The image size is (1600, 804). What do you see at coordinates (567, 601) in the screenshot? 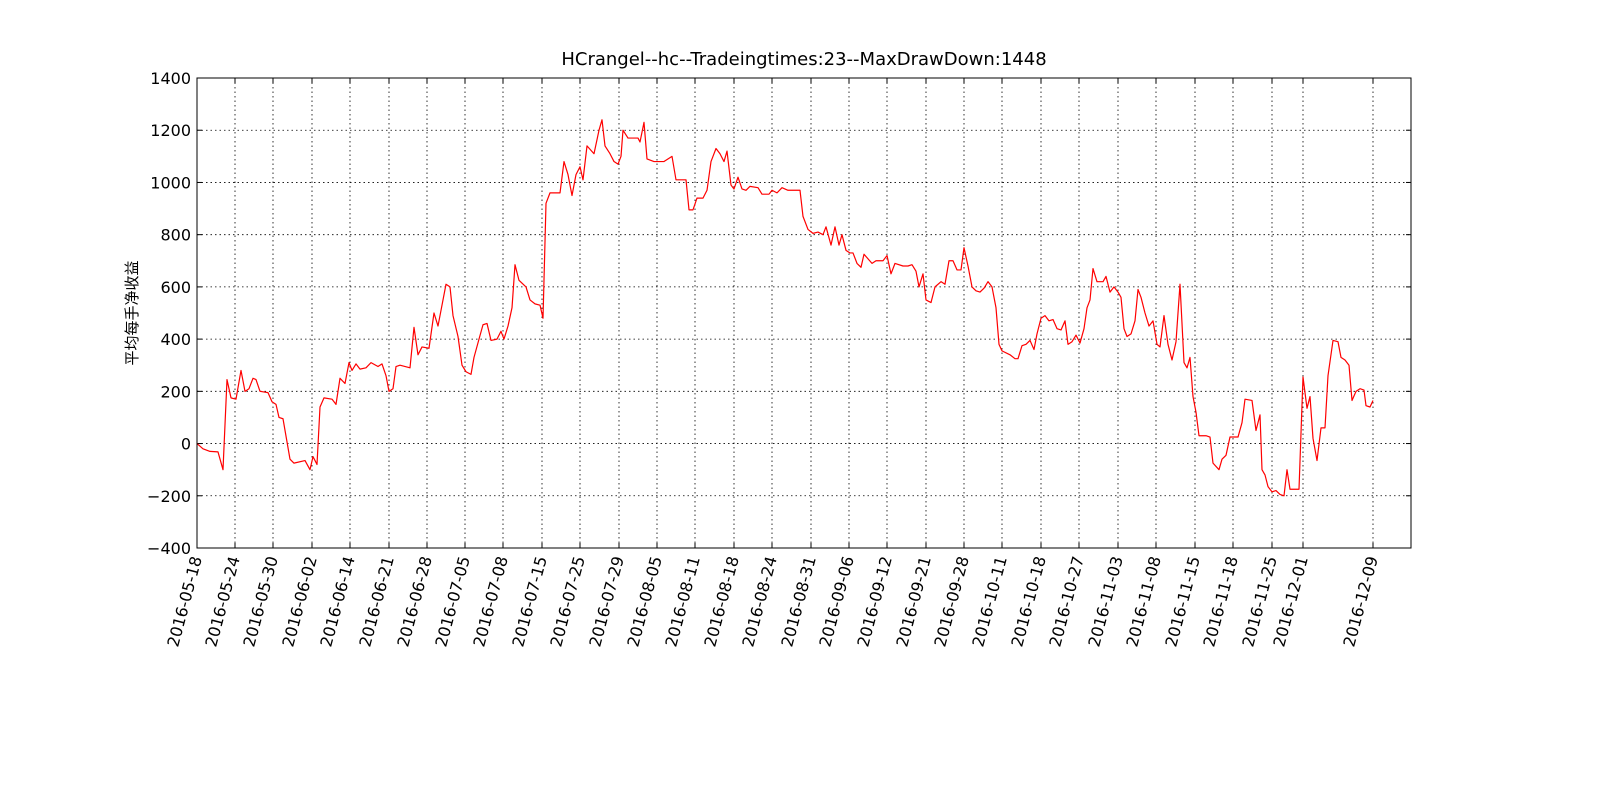
I see `x-tick-label: 2016-07-25` at bounding box center [567, 601].